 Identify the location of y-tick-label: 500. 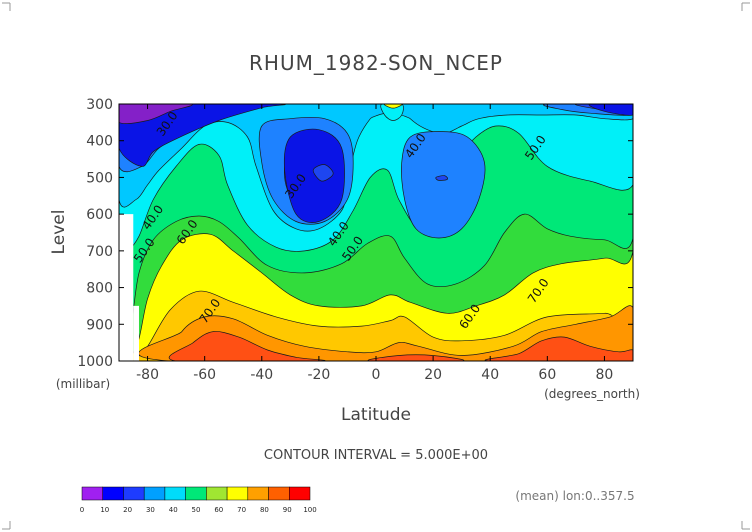
(99, 178).